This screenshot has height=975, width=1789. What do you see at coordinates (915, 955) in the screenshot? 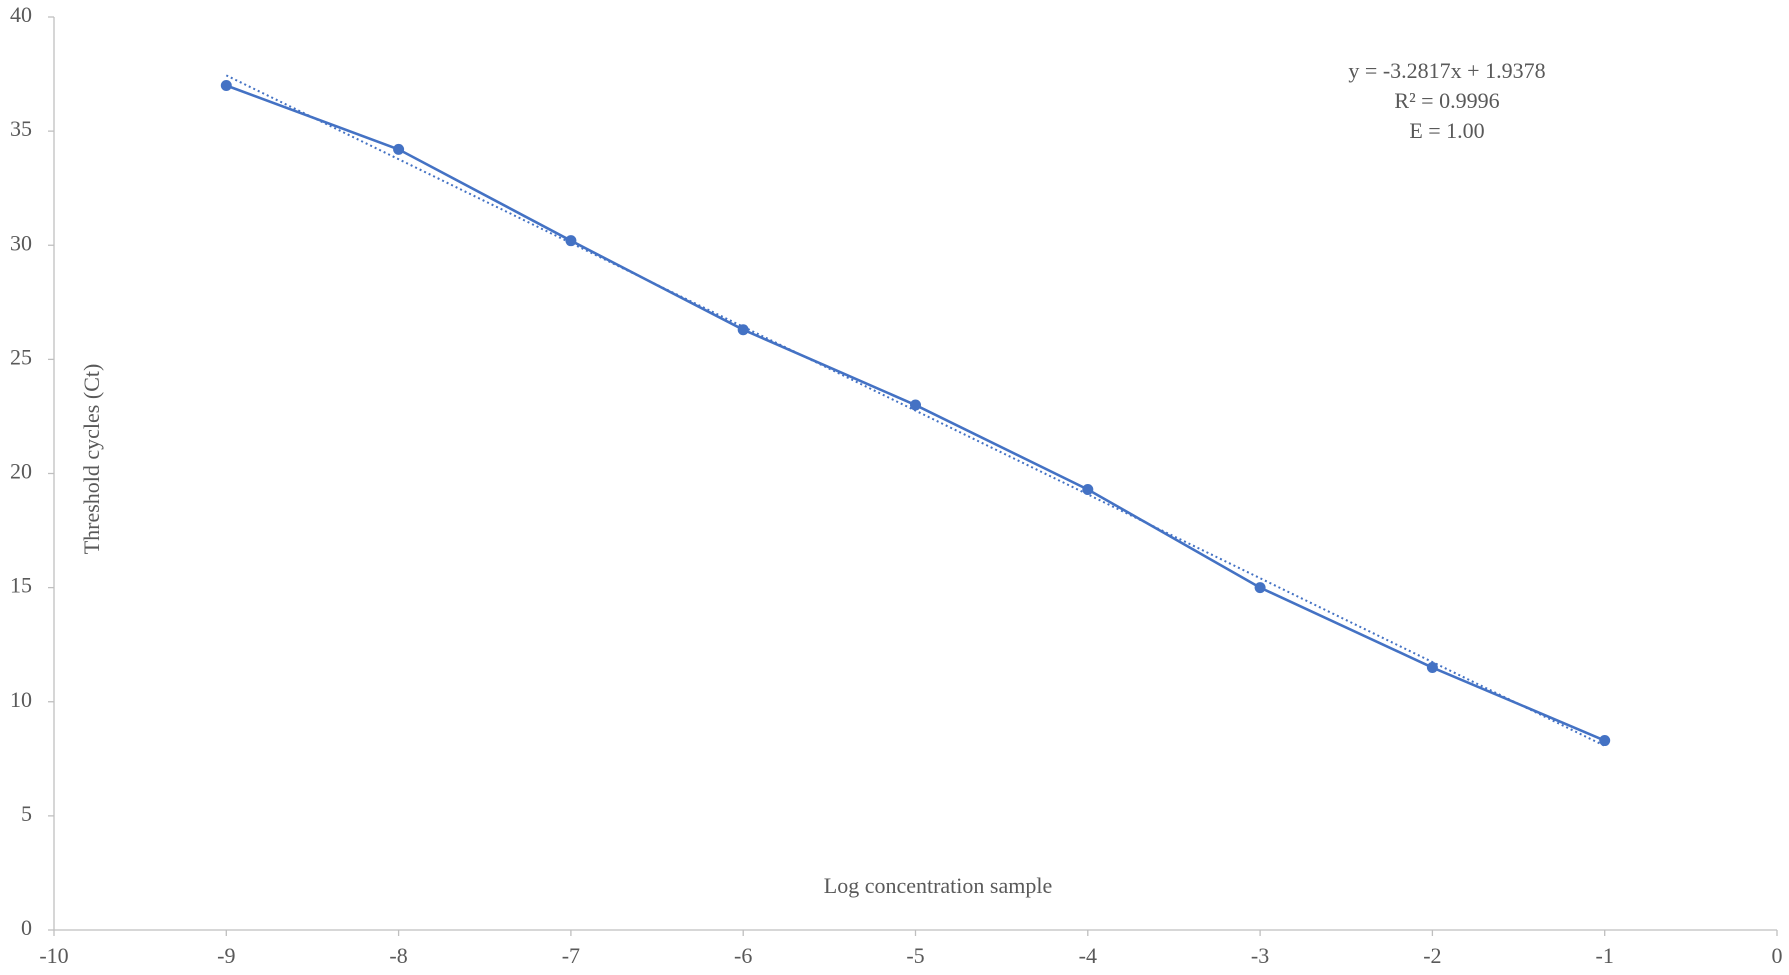
I see `x-tick-label: -5` at bounding box center [915, 955].